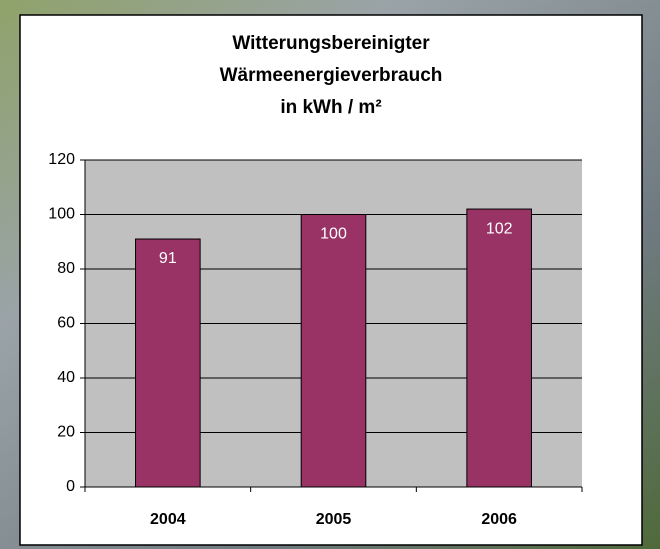  Describe the element at coordinates (66, 323) in the screenshot. I see `y-tick-label: 60` at that location.